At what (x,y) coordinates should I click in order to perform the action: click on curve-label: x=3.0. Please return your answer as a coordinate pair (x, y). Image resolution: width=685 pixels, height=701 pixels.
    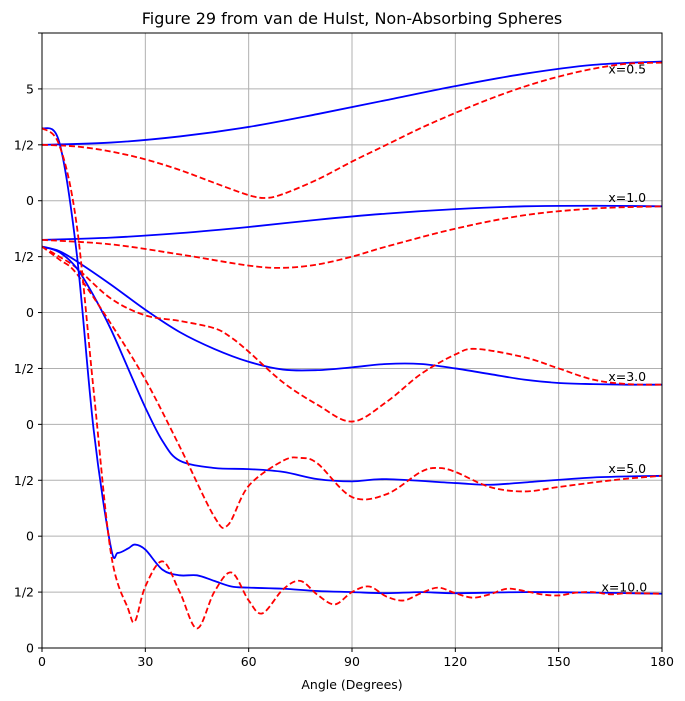
    Looking at the image, I should click on (627, 376).